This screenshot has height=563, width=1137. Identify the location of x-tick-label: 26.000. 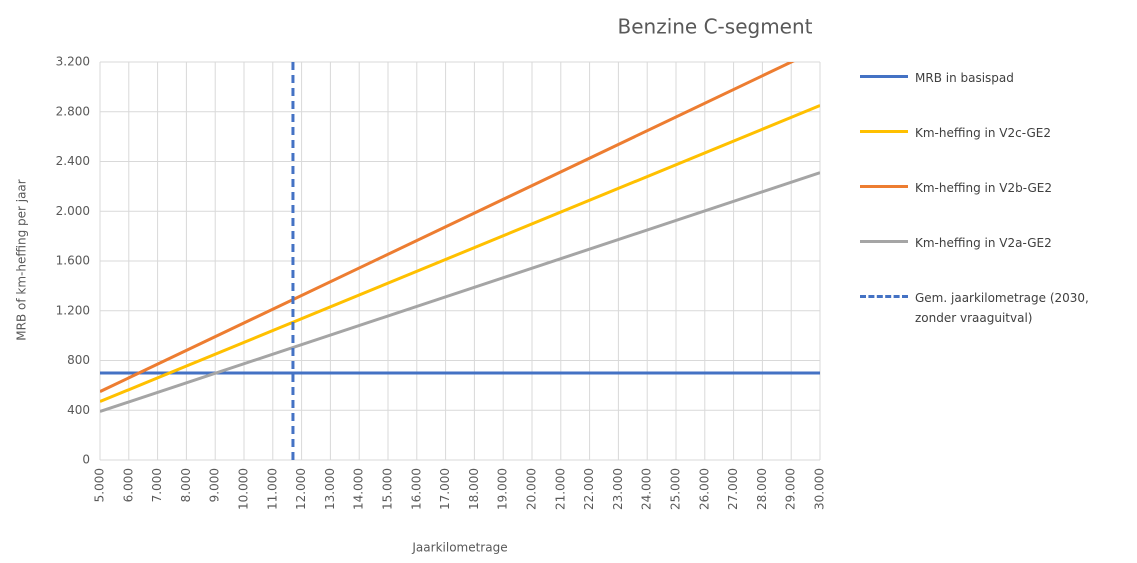
(704, 489).